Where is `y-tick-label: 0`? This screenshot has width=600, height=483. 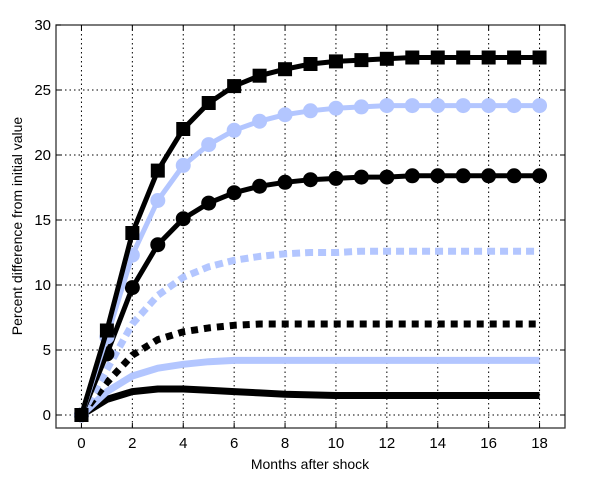
y-tick-label: 0 is located at coordinates (47, 415).